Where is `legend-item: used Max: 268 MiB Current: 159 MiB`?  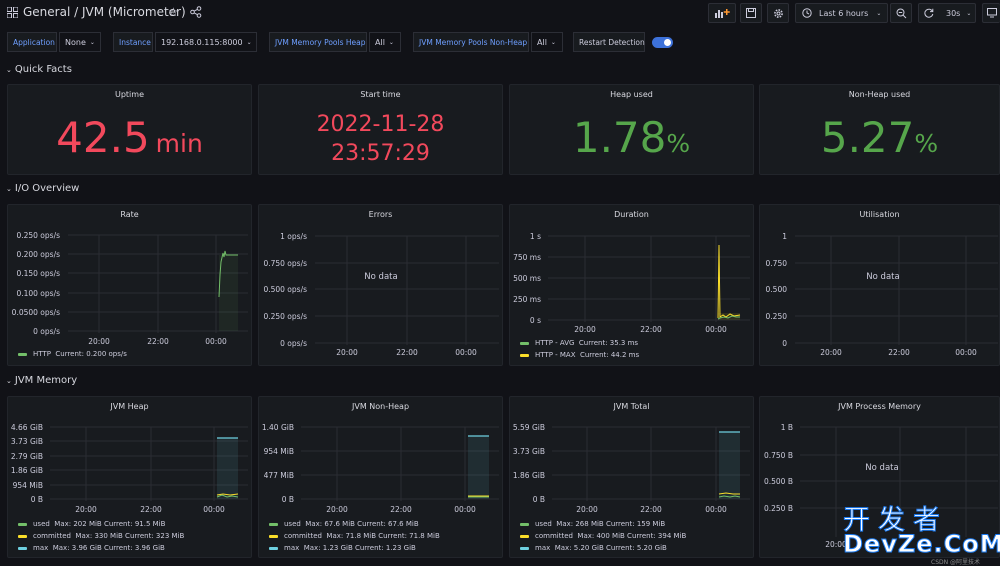 legend-item: used Max: 268 MiB Current: 159 MiB is located at coordinates (592, 524).